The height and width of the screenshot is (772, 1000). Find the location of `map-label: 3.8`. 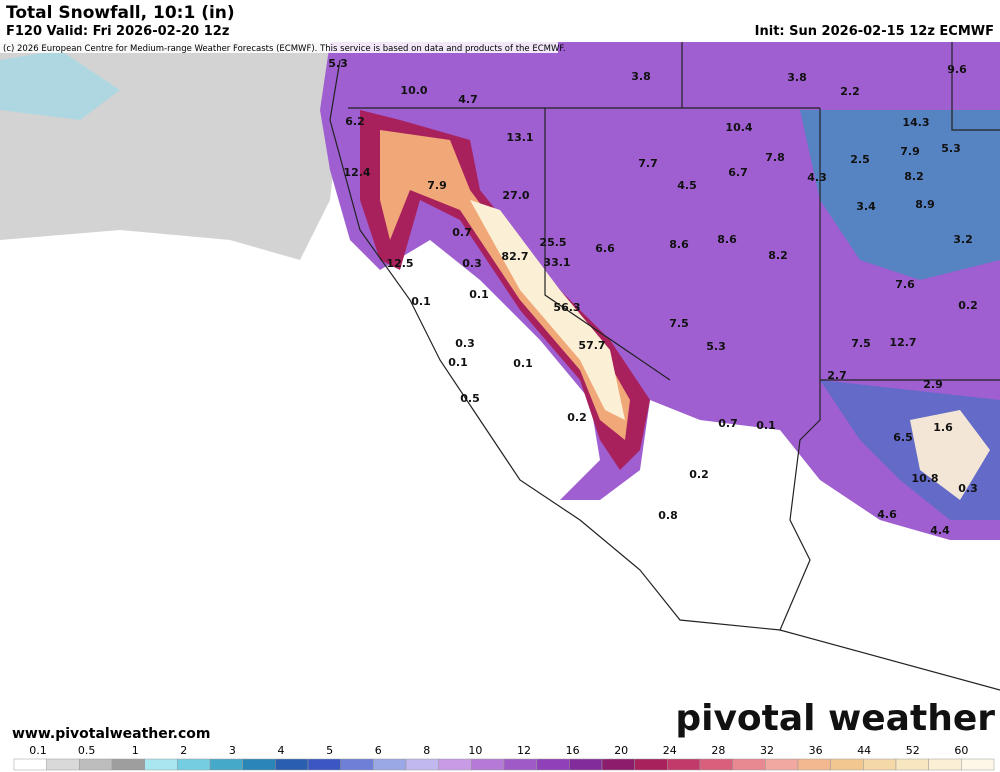

map-label: 3.8 is located at coordinates (641, 76).